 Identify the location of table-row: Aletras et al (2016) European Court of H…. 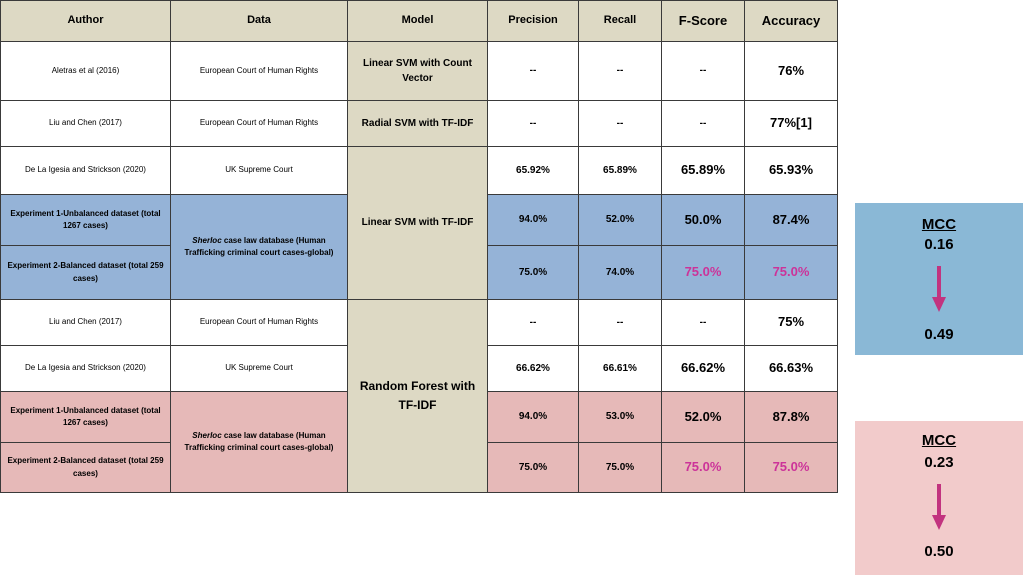
(419, 71).